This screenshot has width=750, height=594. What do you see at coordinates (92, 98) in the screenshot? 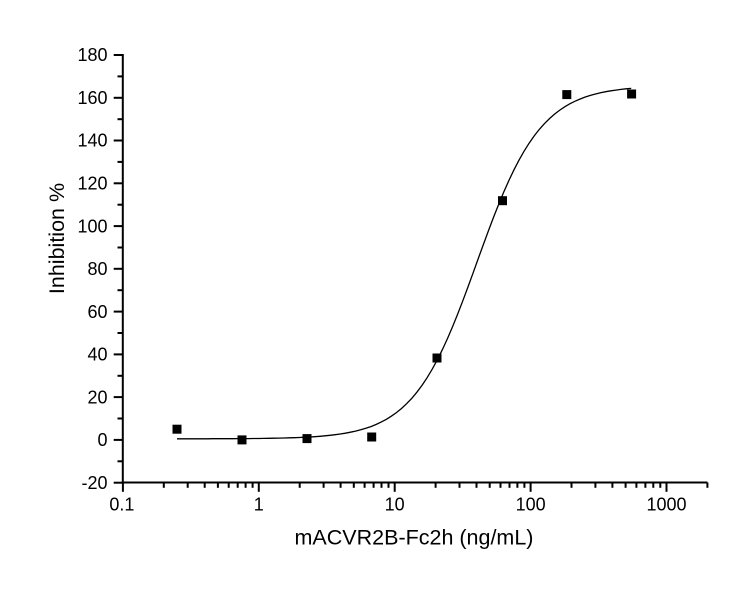
I see `svg-text: 160` at bounding box center [92, 98].